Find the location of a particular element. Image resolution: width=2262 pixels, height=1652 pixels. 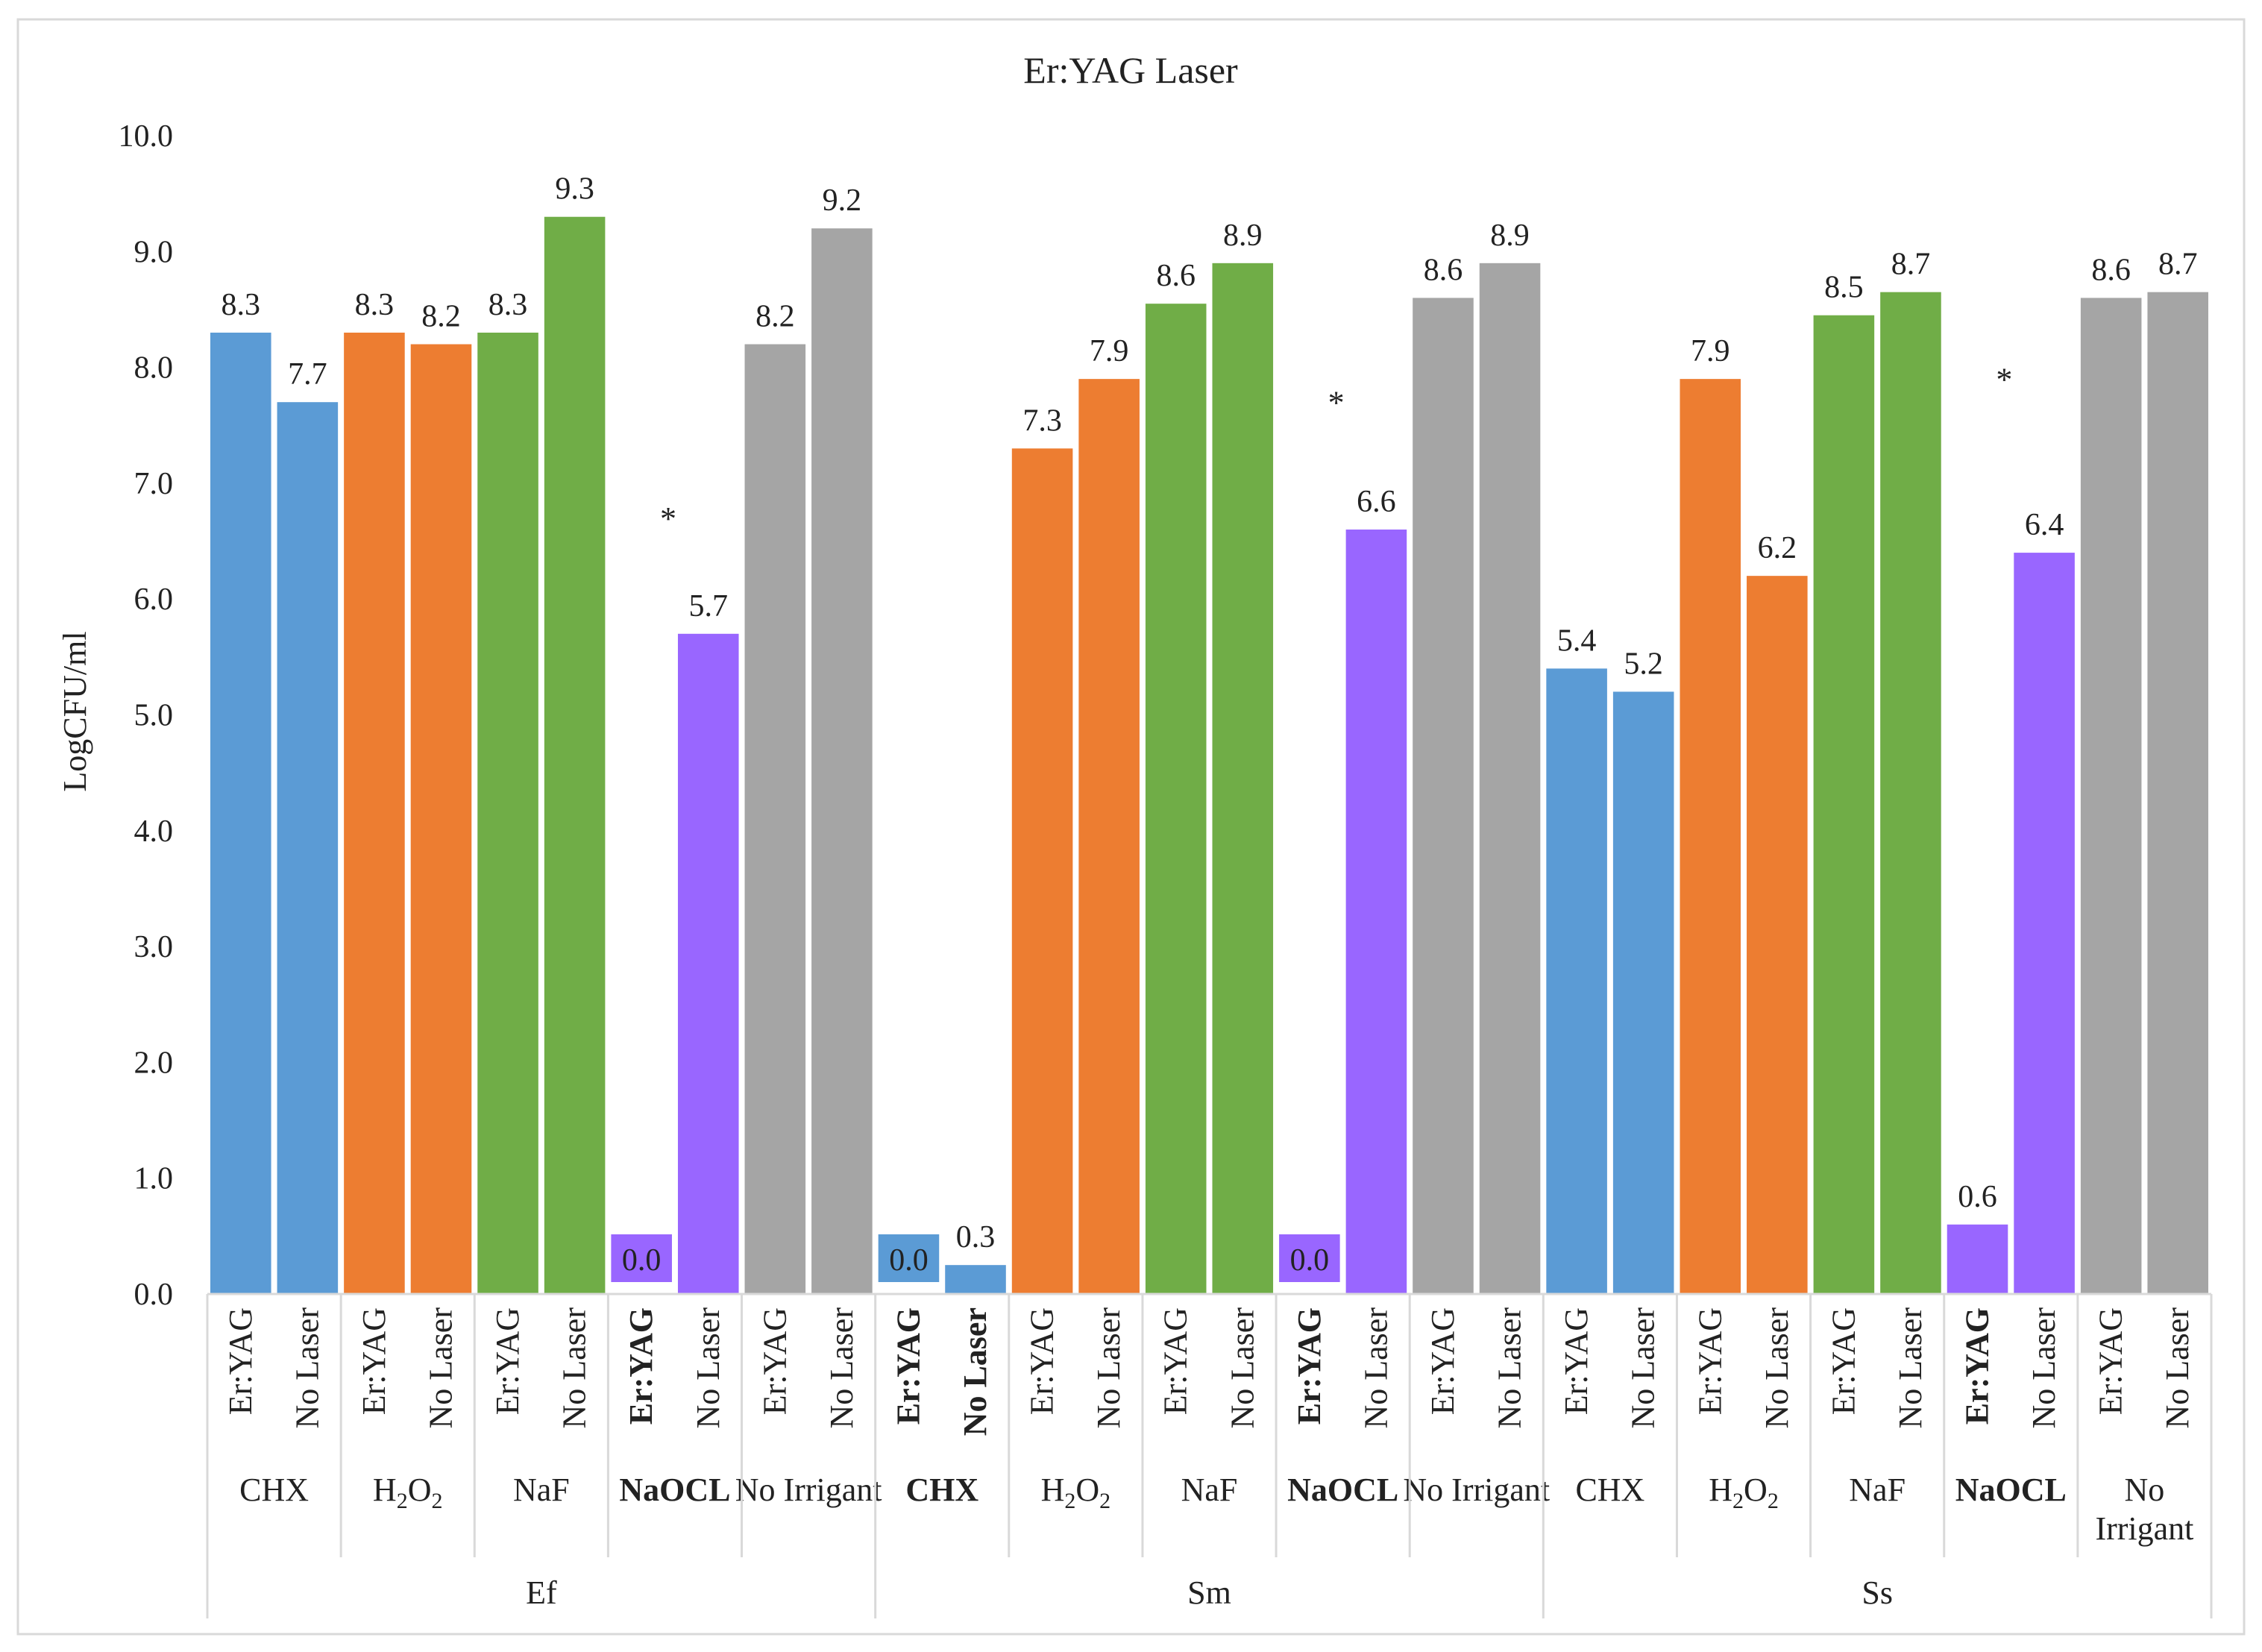

data-label: 5.4 is located at coordinates (1577, 641).